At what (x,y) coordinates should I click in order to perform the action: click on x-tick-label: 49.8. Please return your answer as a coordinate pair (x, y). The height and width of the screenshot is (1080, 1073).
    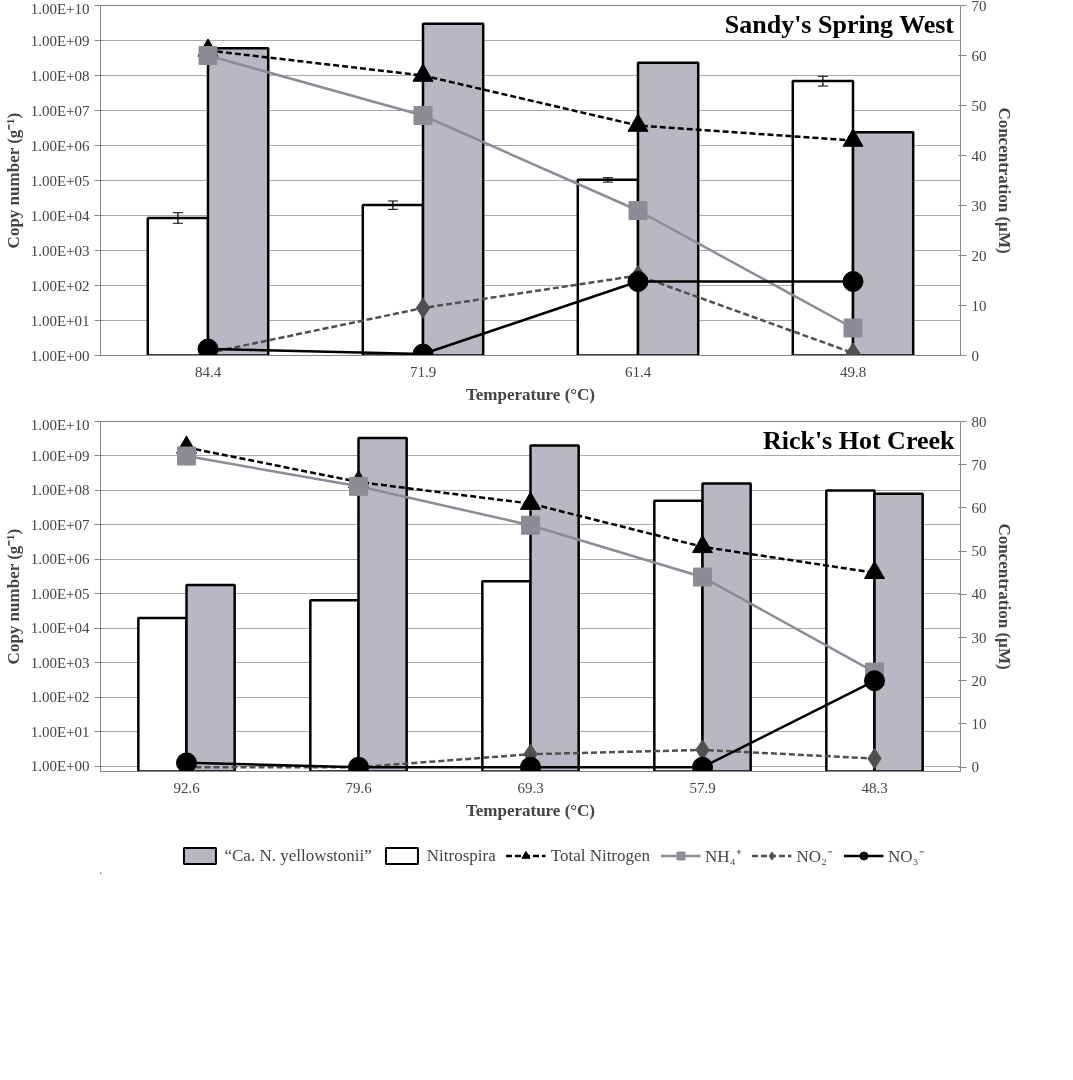
    Looking at the image, I should click on (853, 371).